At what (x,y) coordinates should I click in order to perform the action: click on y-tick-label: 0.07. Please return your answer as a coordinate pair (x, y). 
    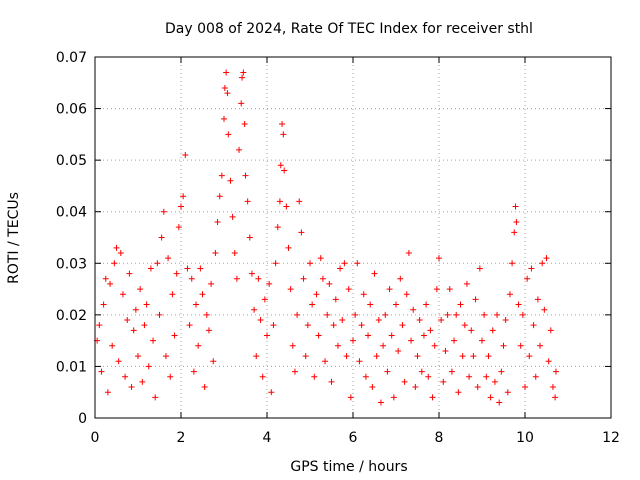
    Looking at the image, I should click on (71, 58).